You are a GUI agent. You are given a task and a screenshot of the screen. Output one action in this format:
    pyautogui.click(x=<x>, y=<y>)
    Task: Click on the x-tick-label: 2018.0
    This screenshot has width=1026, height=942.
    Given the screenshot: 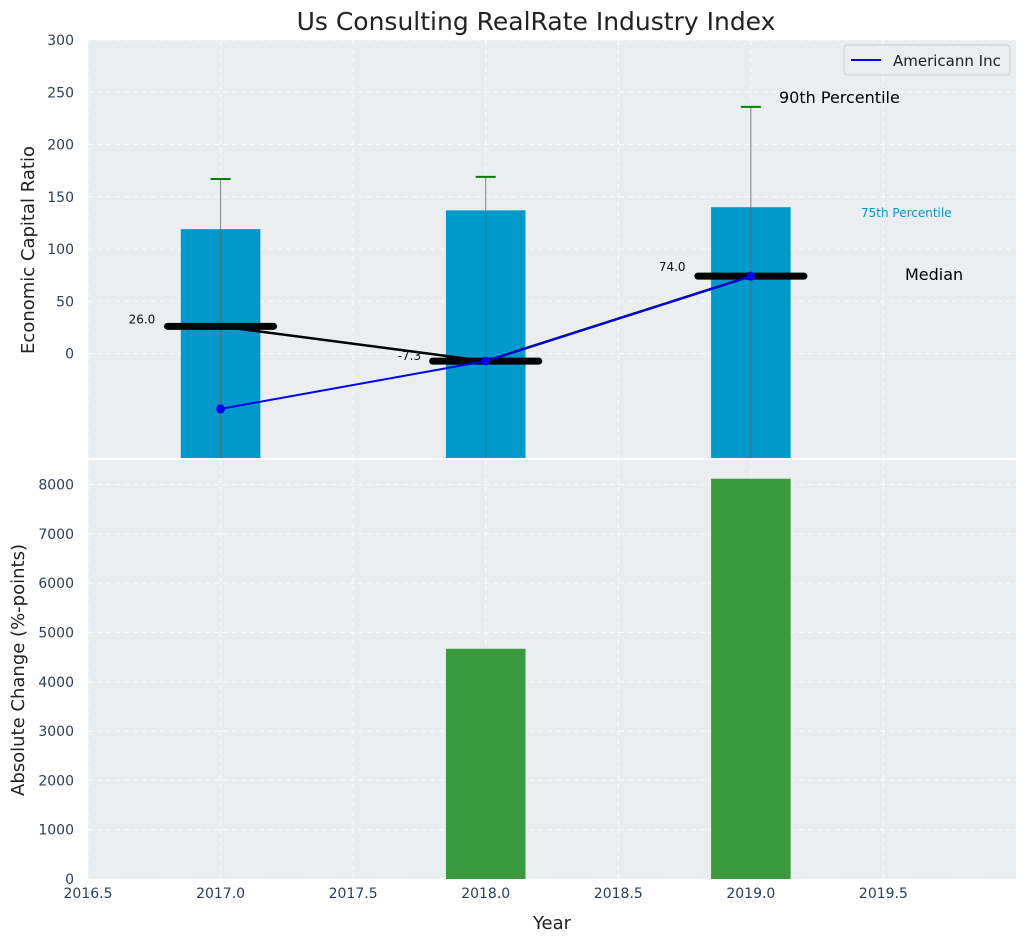 What is the action you would take?
    pyautogui.click(x=485, y=894)
    